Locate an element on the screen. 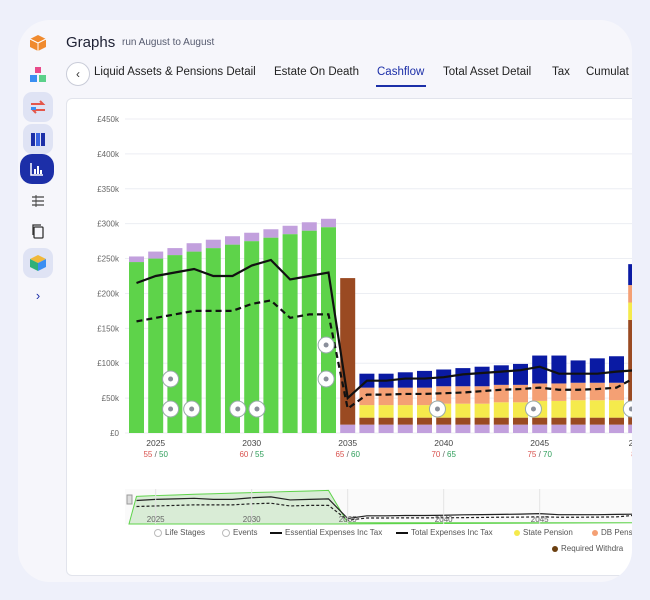 Image resolution: width=650 pixels, height=600 pixels. age-secondary: 50 is located at coordinates (163, 454).